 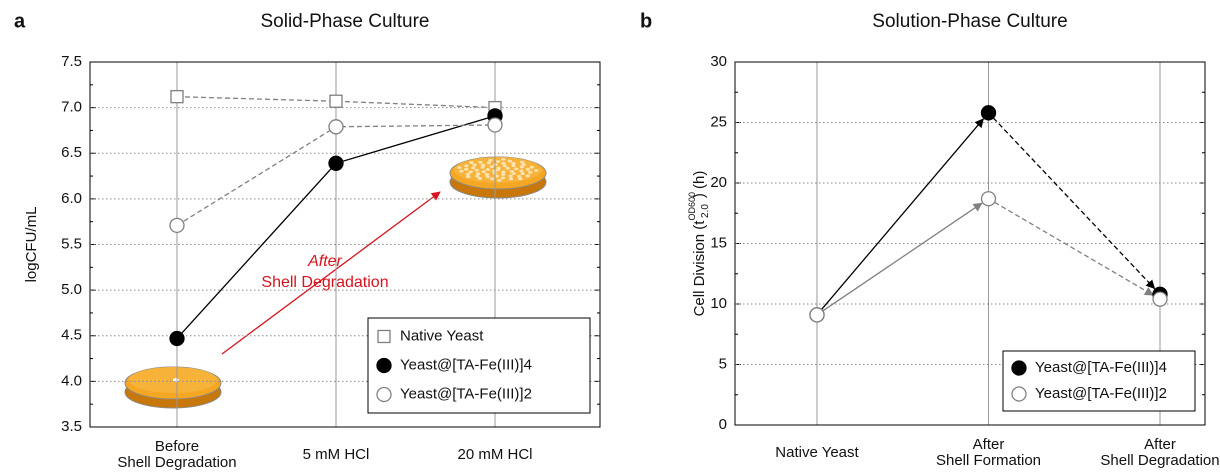 I want to click on y-tick-label: 25, so click(x=718, y=121).